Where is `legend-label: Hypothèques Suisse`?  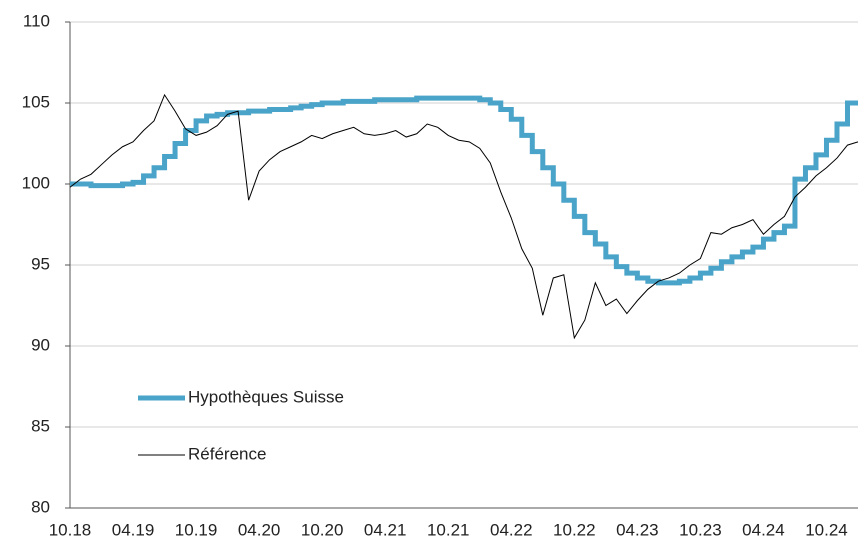
legend-label: Hypothèques Suisse is located at coordinates (266, 396).